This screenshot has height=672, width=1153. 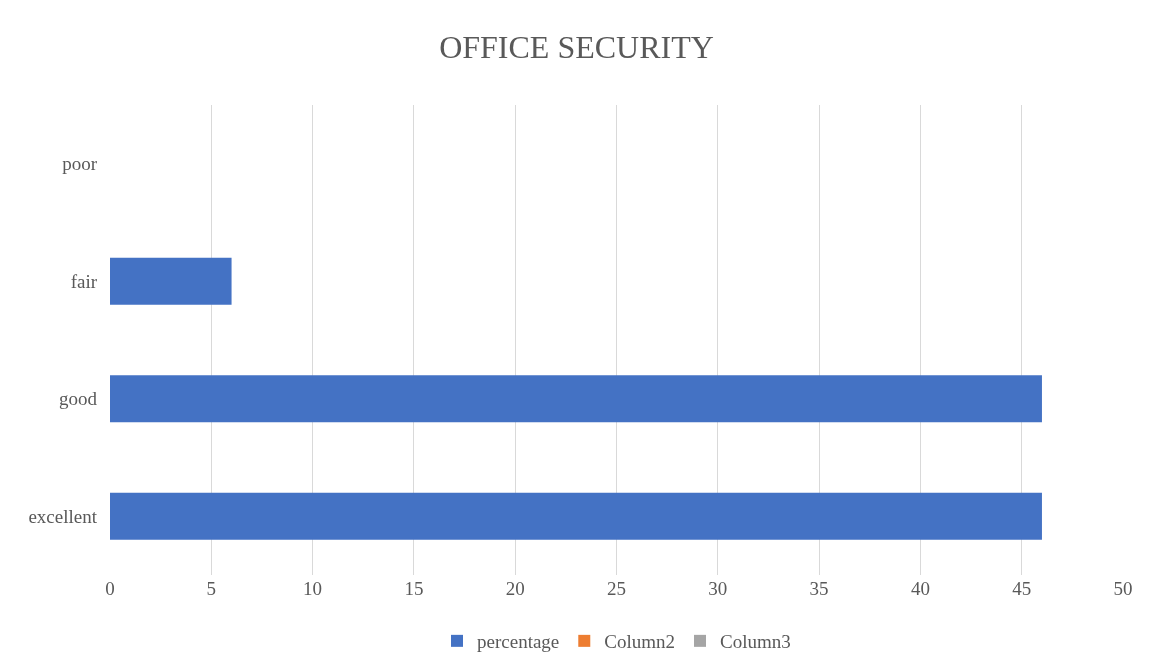 I want to click on y-tick-label: good, so click(x=78, y=399).